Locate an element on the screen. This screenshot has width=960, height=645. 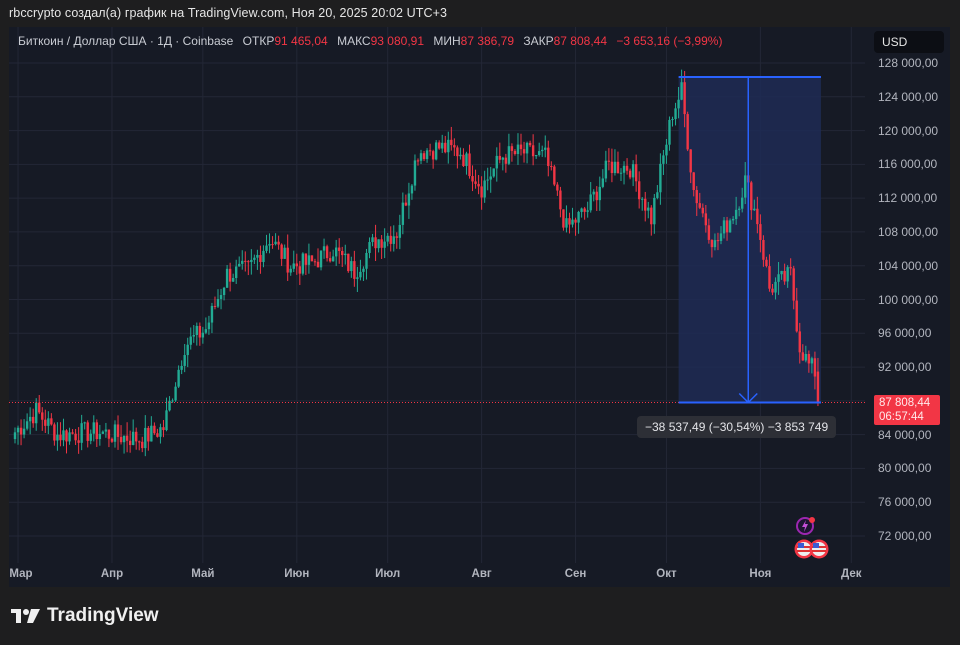
open-label: ОТКР is located at coordinates (258, 41).